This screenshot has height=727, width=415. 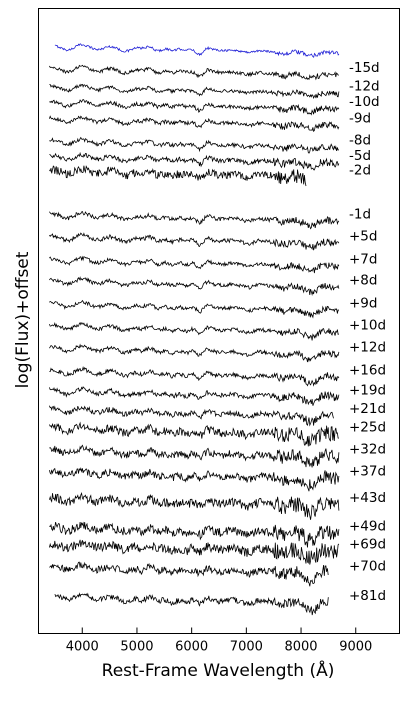 What do you see at coordinates (364, 102) in the screenshot?
I see `phase-label: -10d` at bounding box center [364, 102].